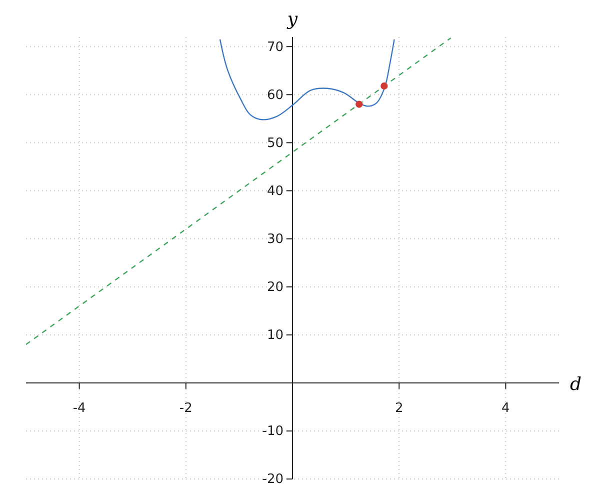  I want to click on x-tick-label: -2, so click(185, 408).